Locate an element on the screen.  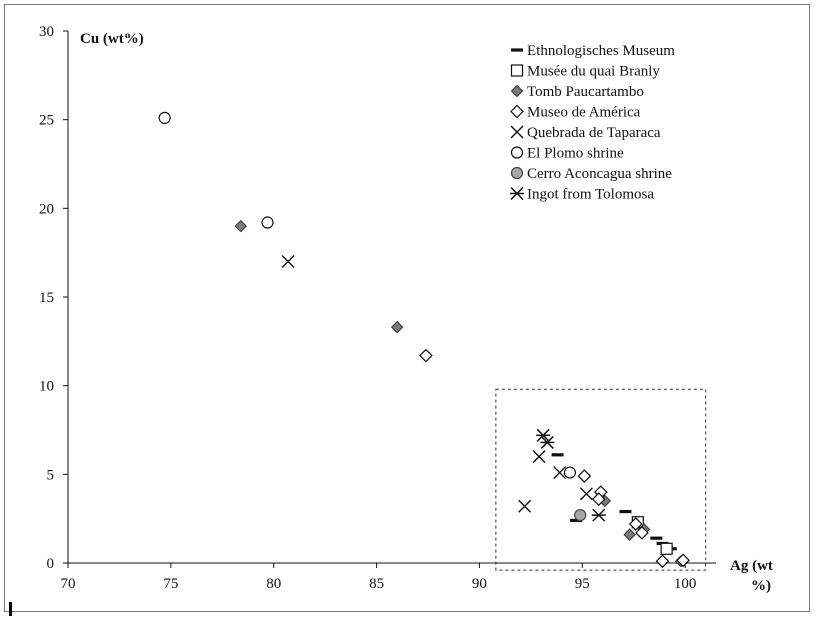
legend-label: El Plomo shrine is located at coordinates (575, 154).